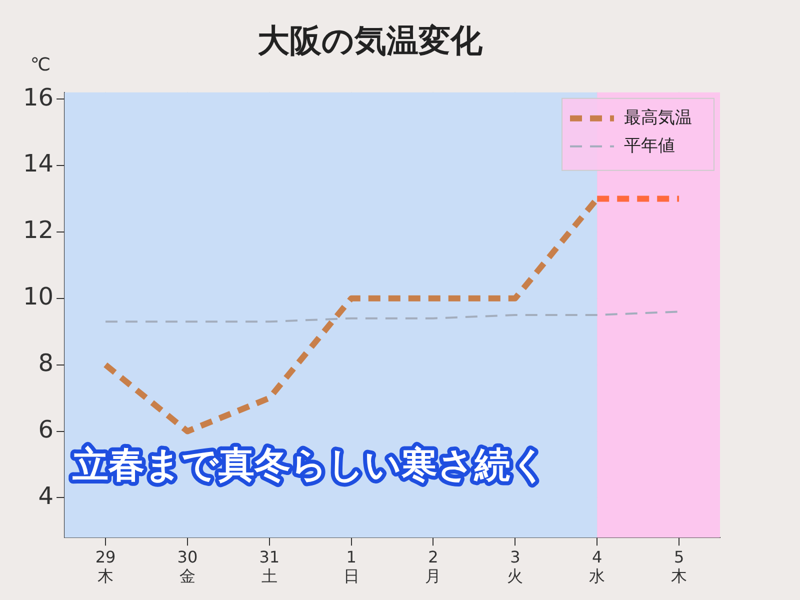  Describe the element at coordinates (371, 41) in the screenshot. I see `chart-title: 大阪の気温変化` at that location.